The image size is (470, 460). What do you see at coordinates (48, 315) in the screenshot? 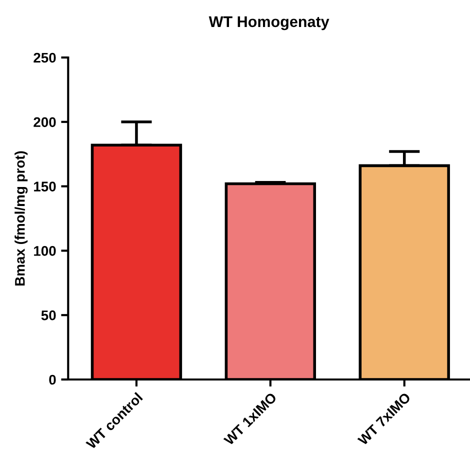
I see `y-tick-label: 50` at bounding box center [48, 315].